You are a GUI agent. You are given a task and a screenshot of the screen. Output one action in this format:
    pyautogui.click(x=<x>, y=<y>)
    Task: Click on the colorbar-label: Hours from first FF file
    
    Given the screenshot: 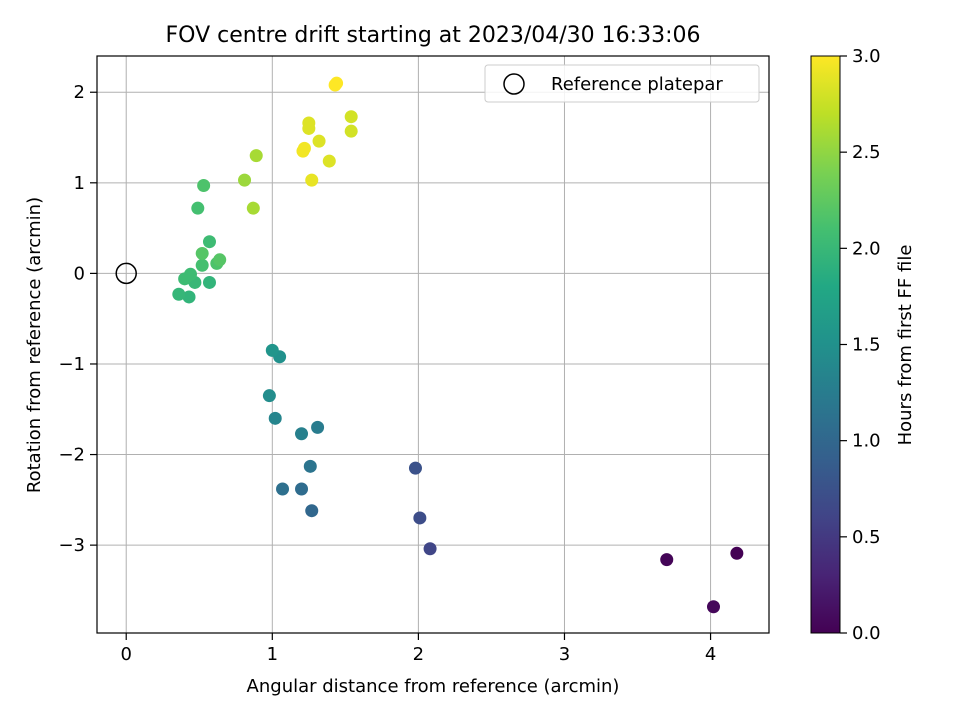 What is the action you would take?
    pyautogui.click(x=905, y=345)
    